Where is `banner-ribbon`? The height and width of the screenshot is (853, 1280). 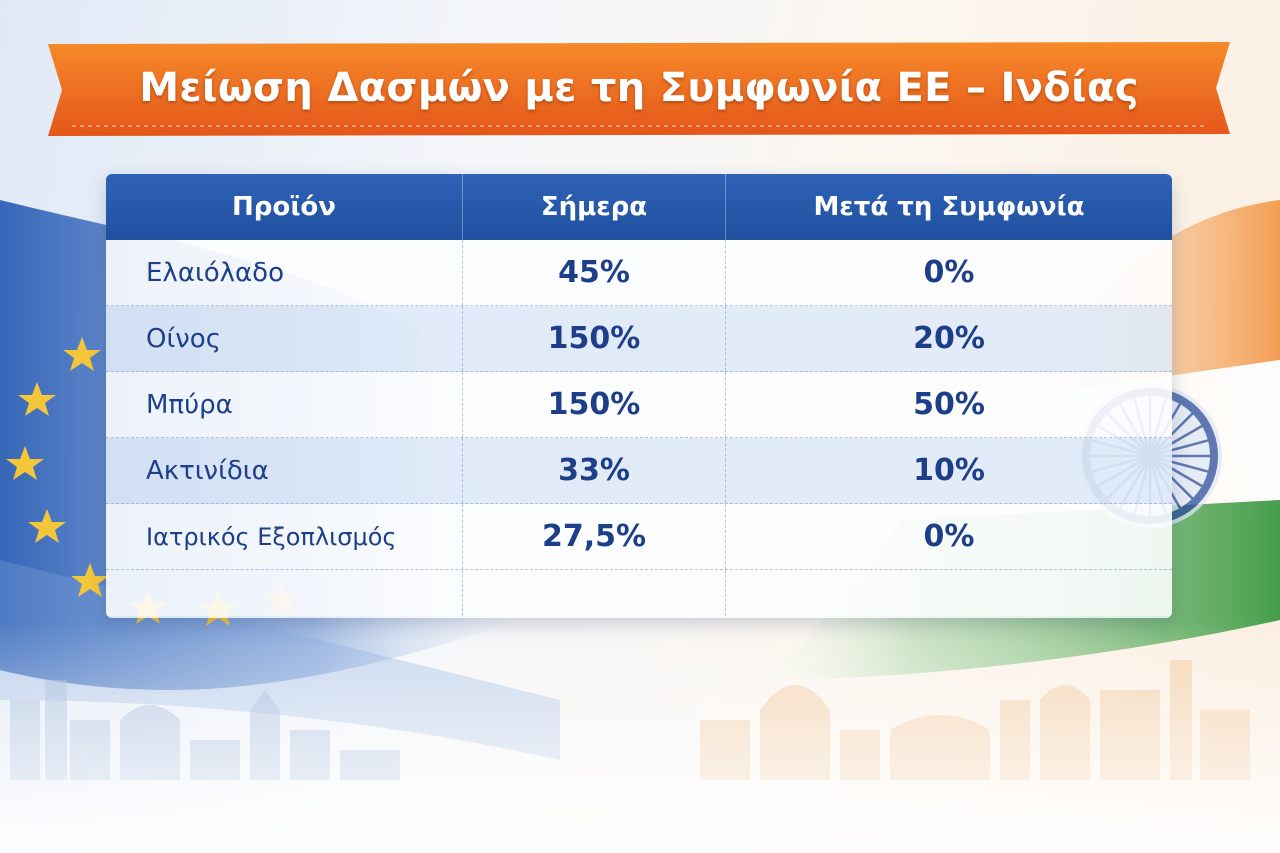 banner-ribbon is located at coordinates (639, 89).